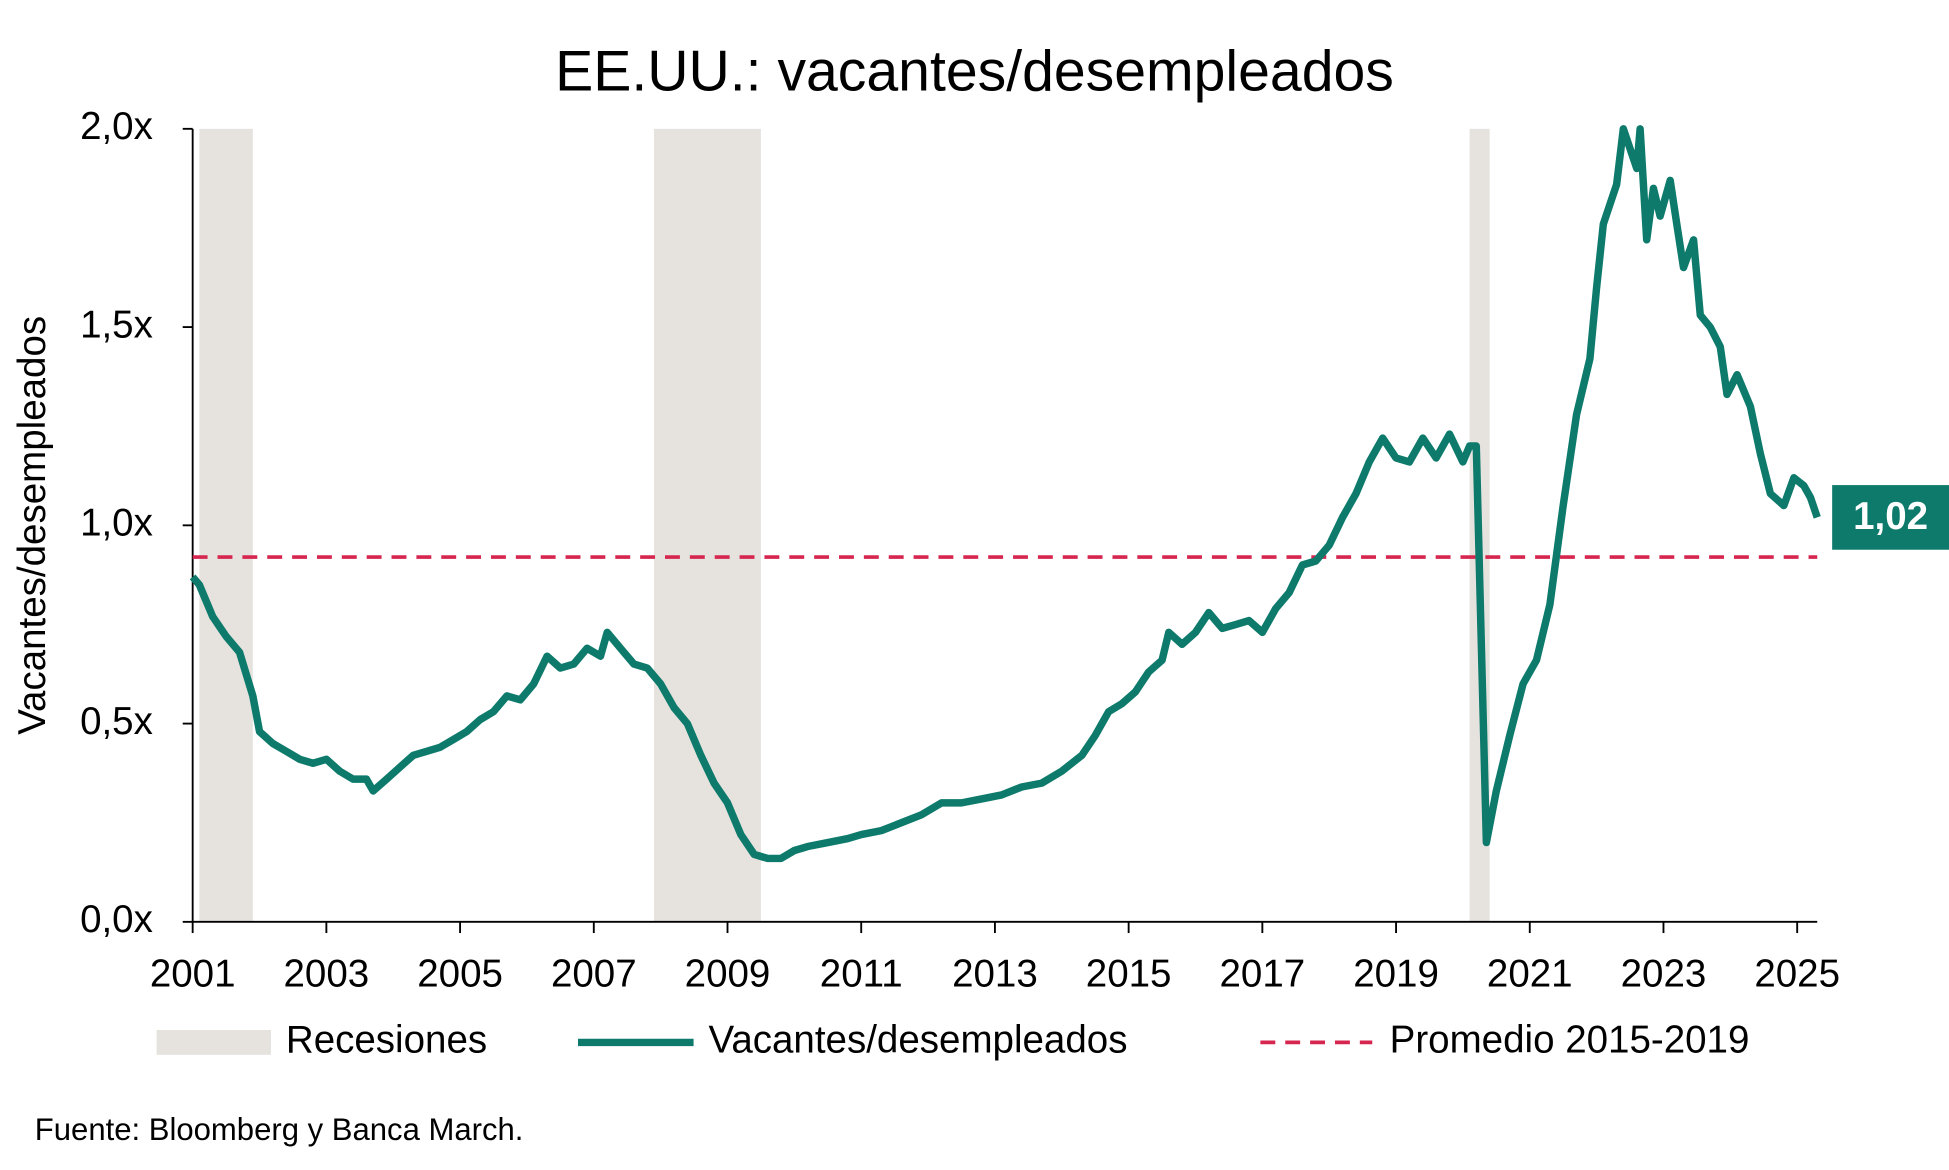 This screenshot has width=1949, height=1170. What do you see at coordinates (460, 974) in the screenshot?
I see `x-tick-label: 2005` at bounding box center [460, 974].